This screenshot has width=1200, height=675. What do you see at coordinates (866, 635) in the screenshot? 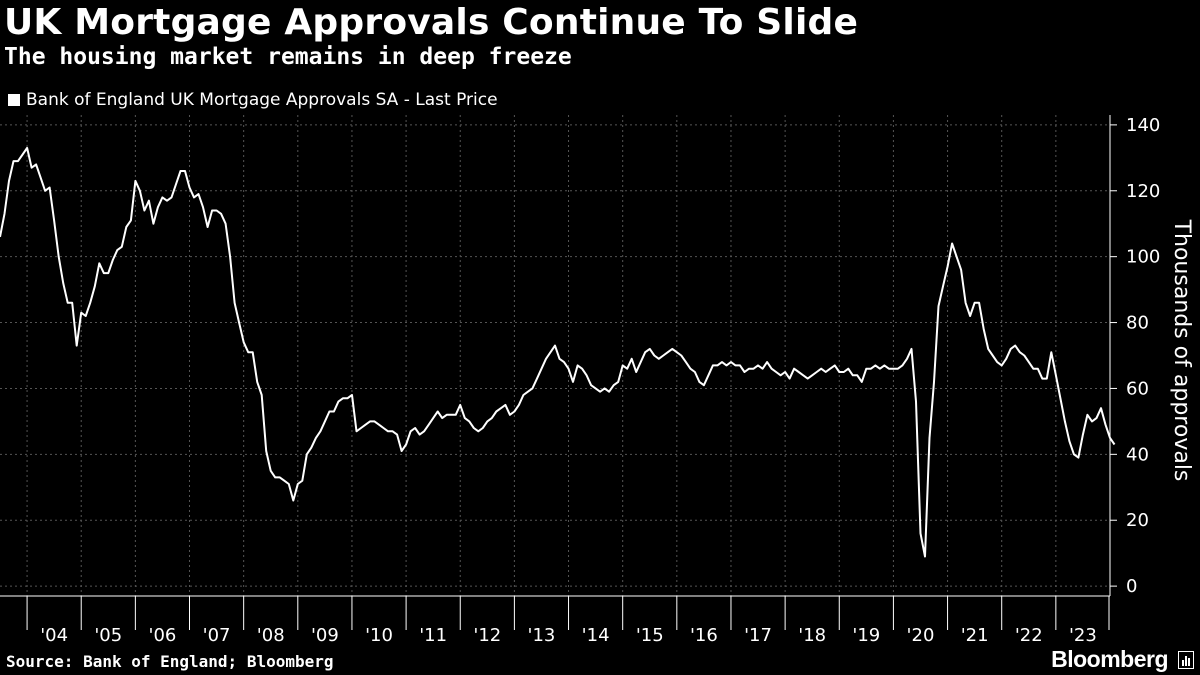
I see `x-tick-label: '19` at bounding box center [866, 635].